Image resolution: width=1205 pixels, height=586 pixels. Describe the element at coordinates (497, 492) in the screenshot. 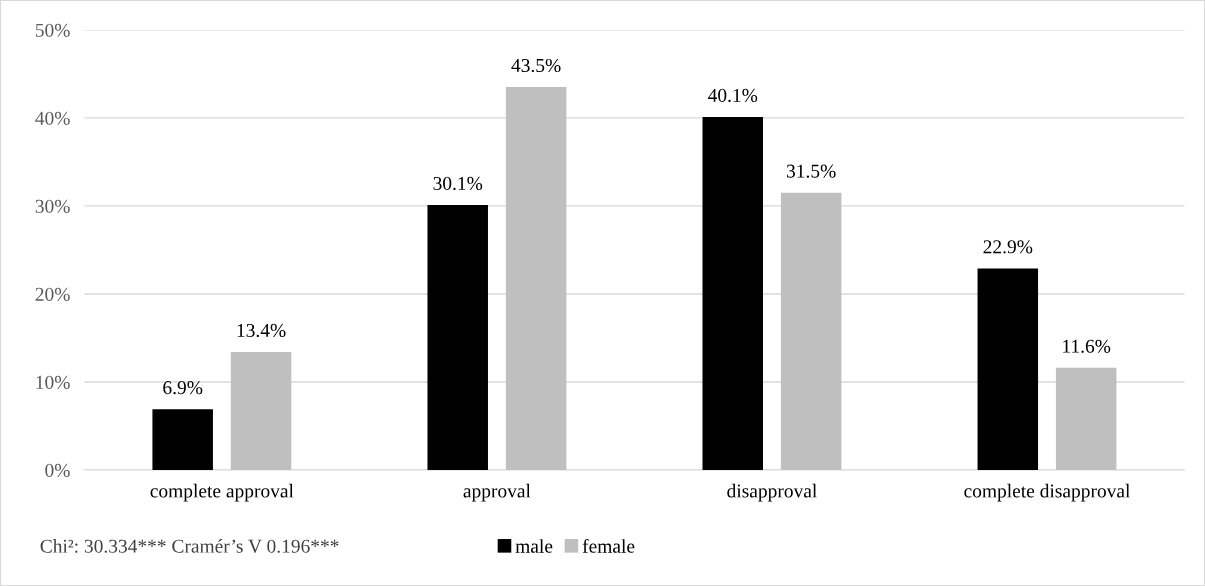

I see `x-tick-label: approval` at that location.